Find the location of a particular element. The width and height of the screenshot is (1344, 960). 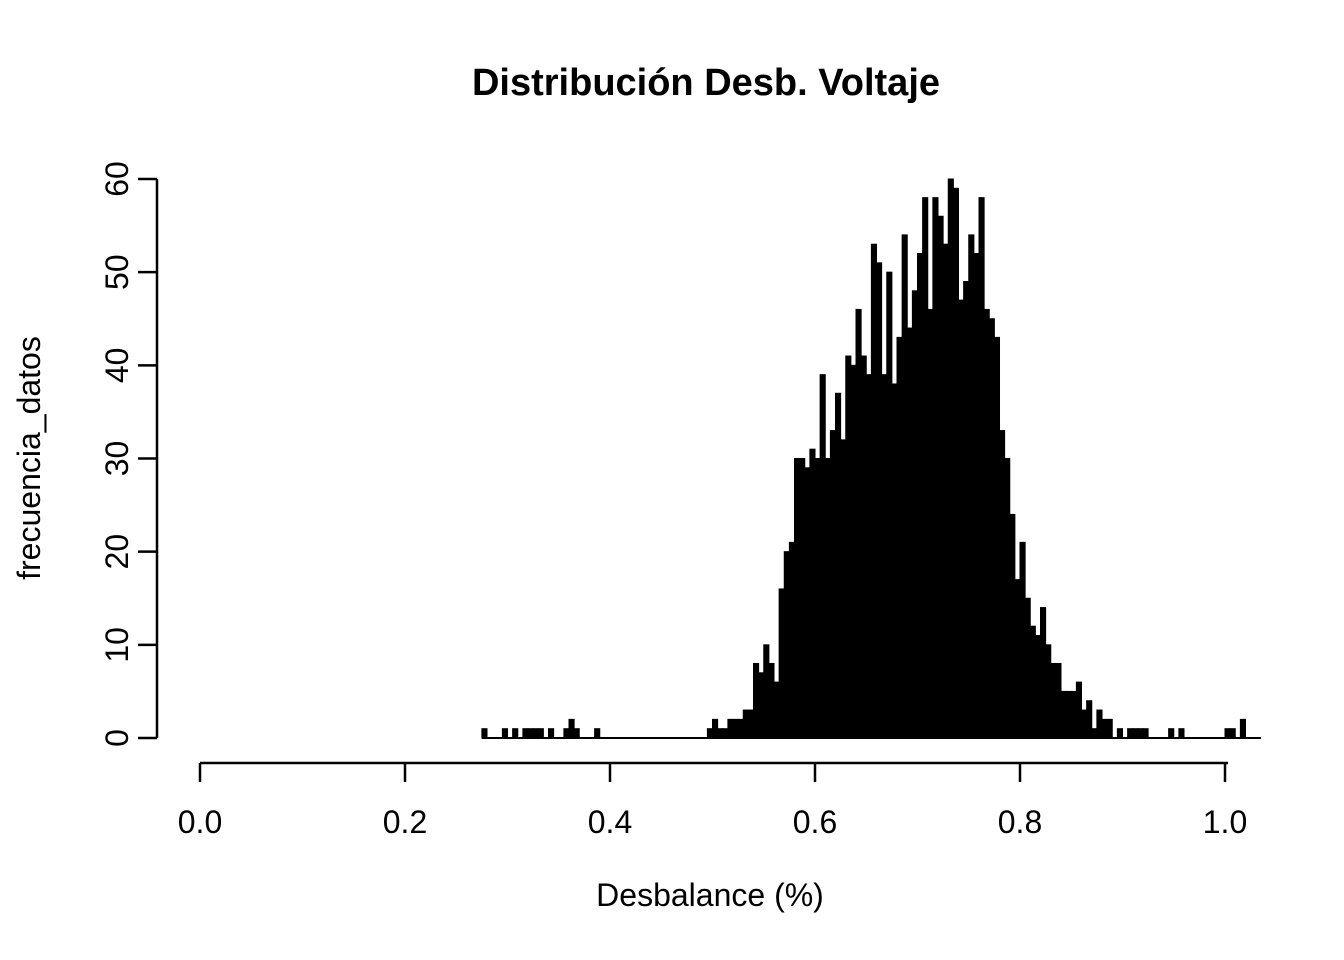

y-tick-label: 60 is located at coordinates (117, 179).